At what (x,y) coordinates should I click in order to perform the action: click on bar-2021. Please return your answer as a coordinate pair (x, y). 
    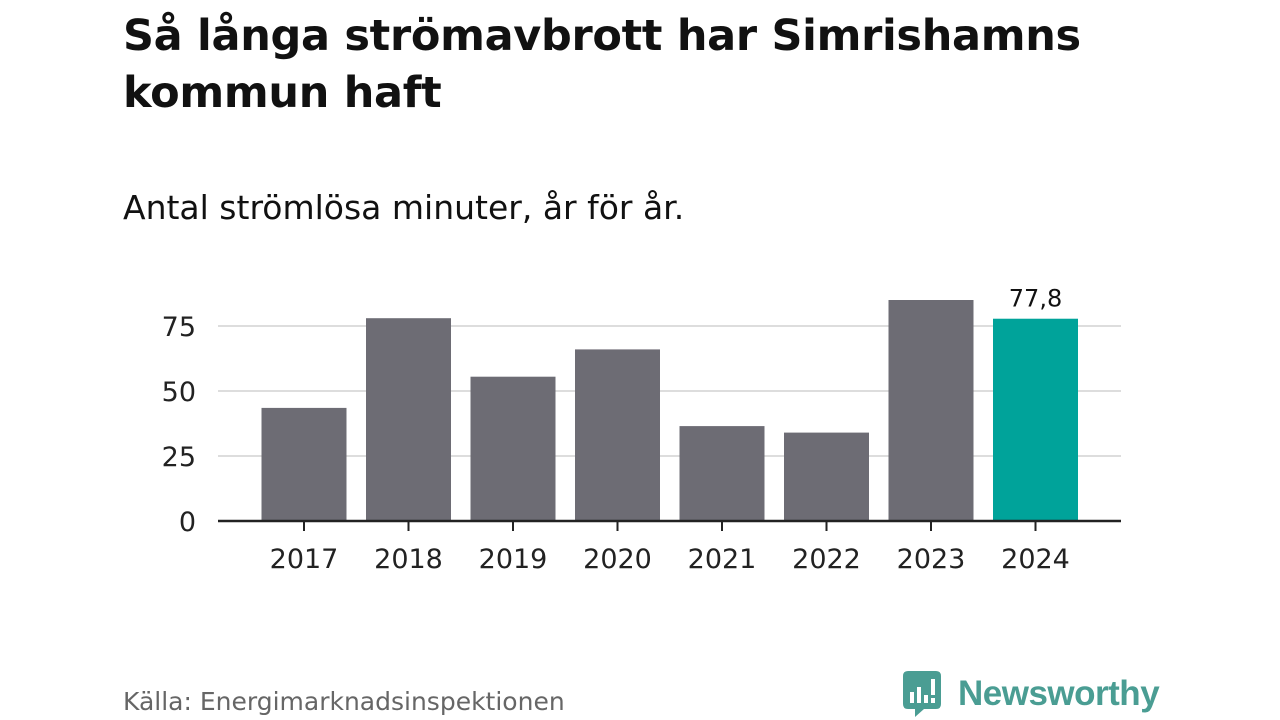
    Looking at the image, I should click on (722, 473).